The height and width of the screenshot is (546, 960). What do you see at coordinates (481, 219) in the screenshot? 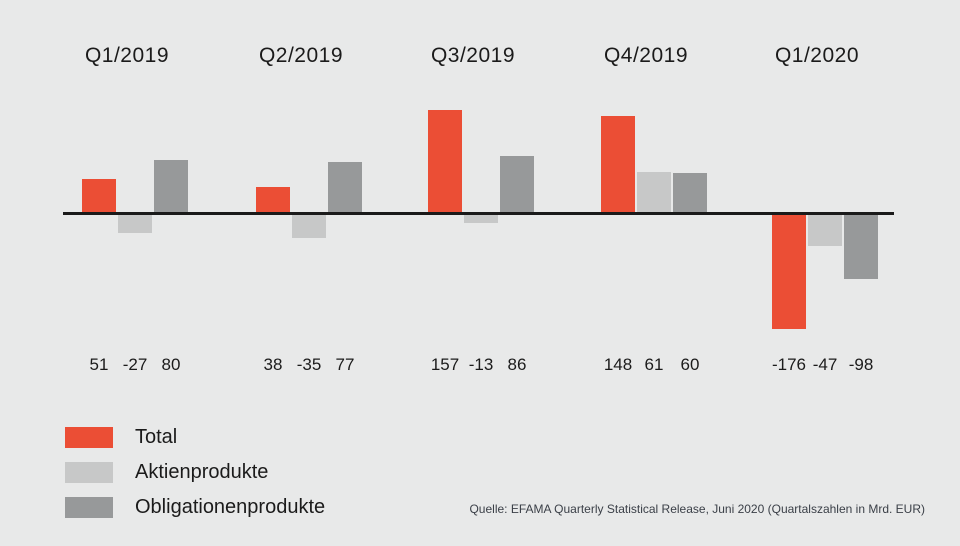
I see `bar-aktienprodukte-q3-2019` at bounding box center [481, 219].